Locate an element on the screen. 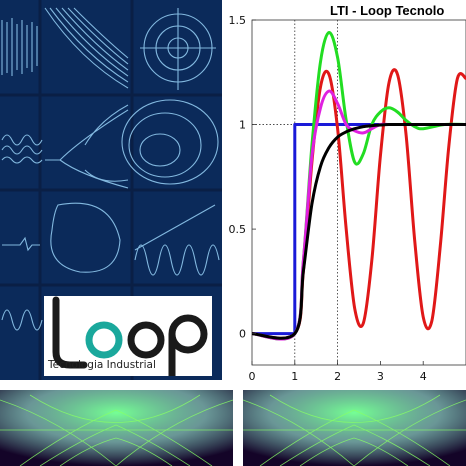 The image size is (466, 466). y-tick-label: 1.5 is located at coordinates (238, 20).